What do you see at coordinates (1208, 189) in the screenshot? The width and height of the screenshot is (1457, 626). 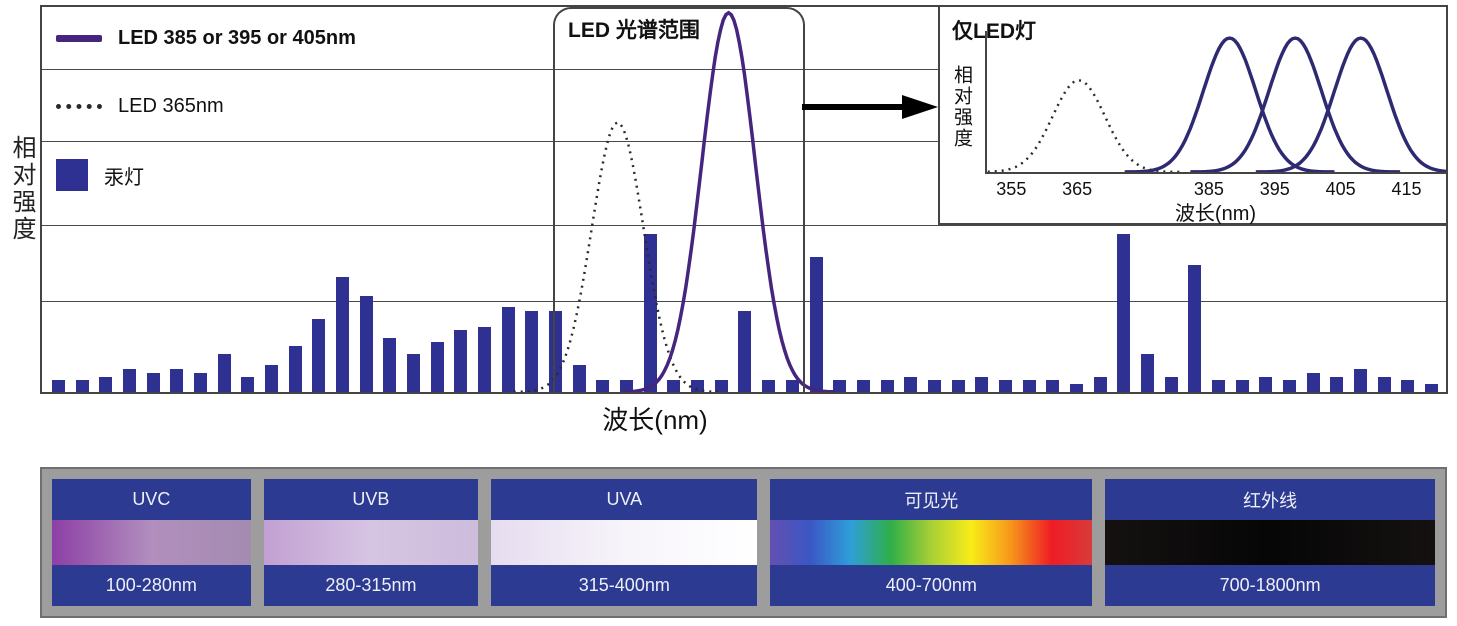 I see `inset-tick-label: 385` at bounding box center [1208, 189].